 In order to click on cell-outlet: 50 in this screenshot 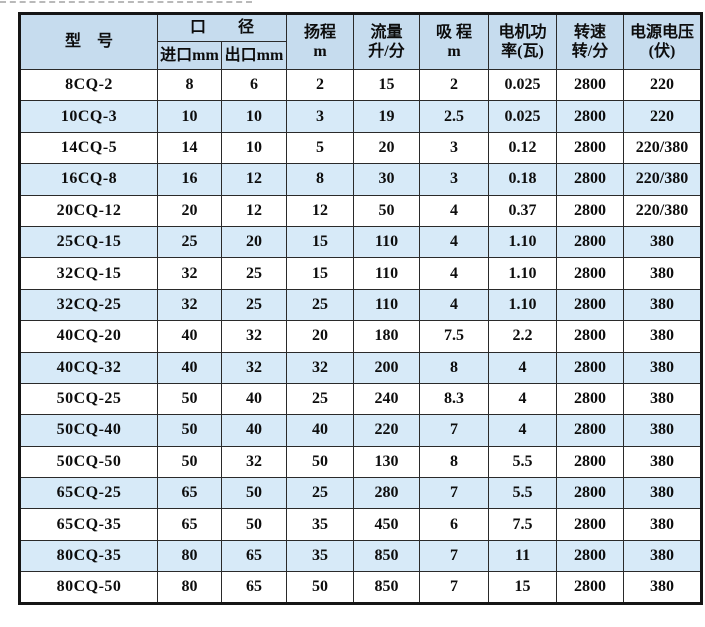, I will do `click(254, 493)`.